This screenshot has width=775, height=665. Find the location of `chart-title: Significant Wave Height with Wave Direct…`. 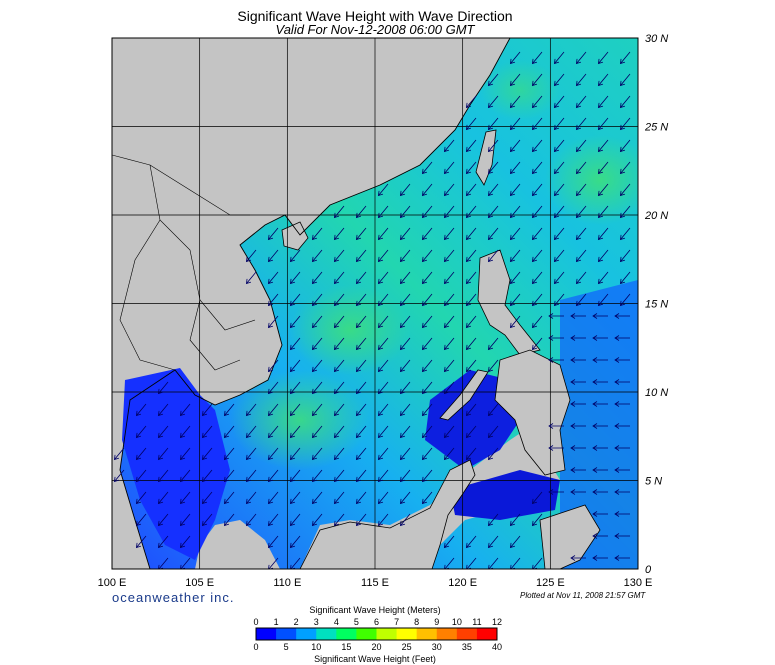

chart-title: Significant Wave Height with Wave Direct… is located at coordinates (375, 16).